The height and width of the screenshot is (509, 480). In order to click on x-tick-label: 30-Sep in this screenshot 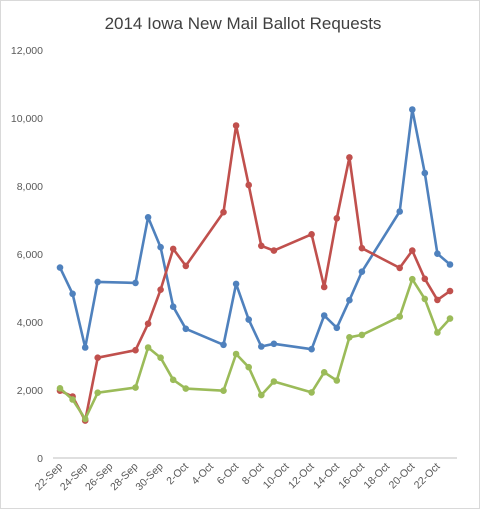, I will do `click(149, 477)`.